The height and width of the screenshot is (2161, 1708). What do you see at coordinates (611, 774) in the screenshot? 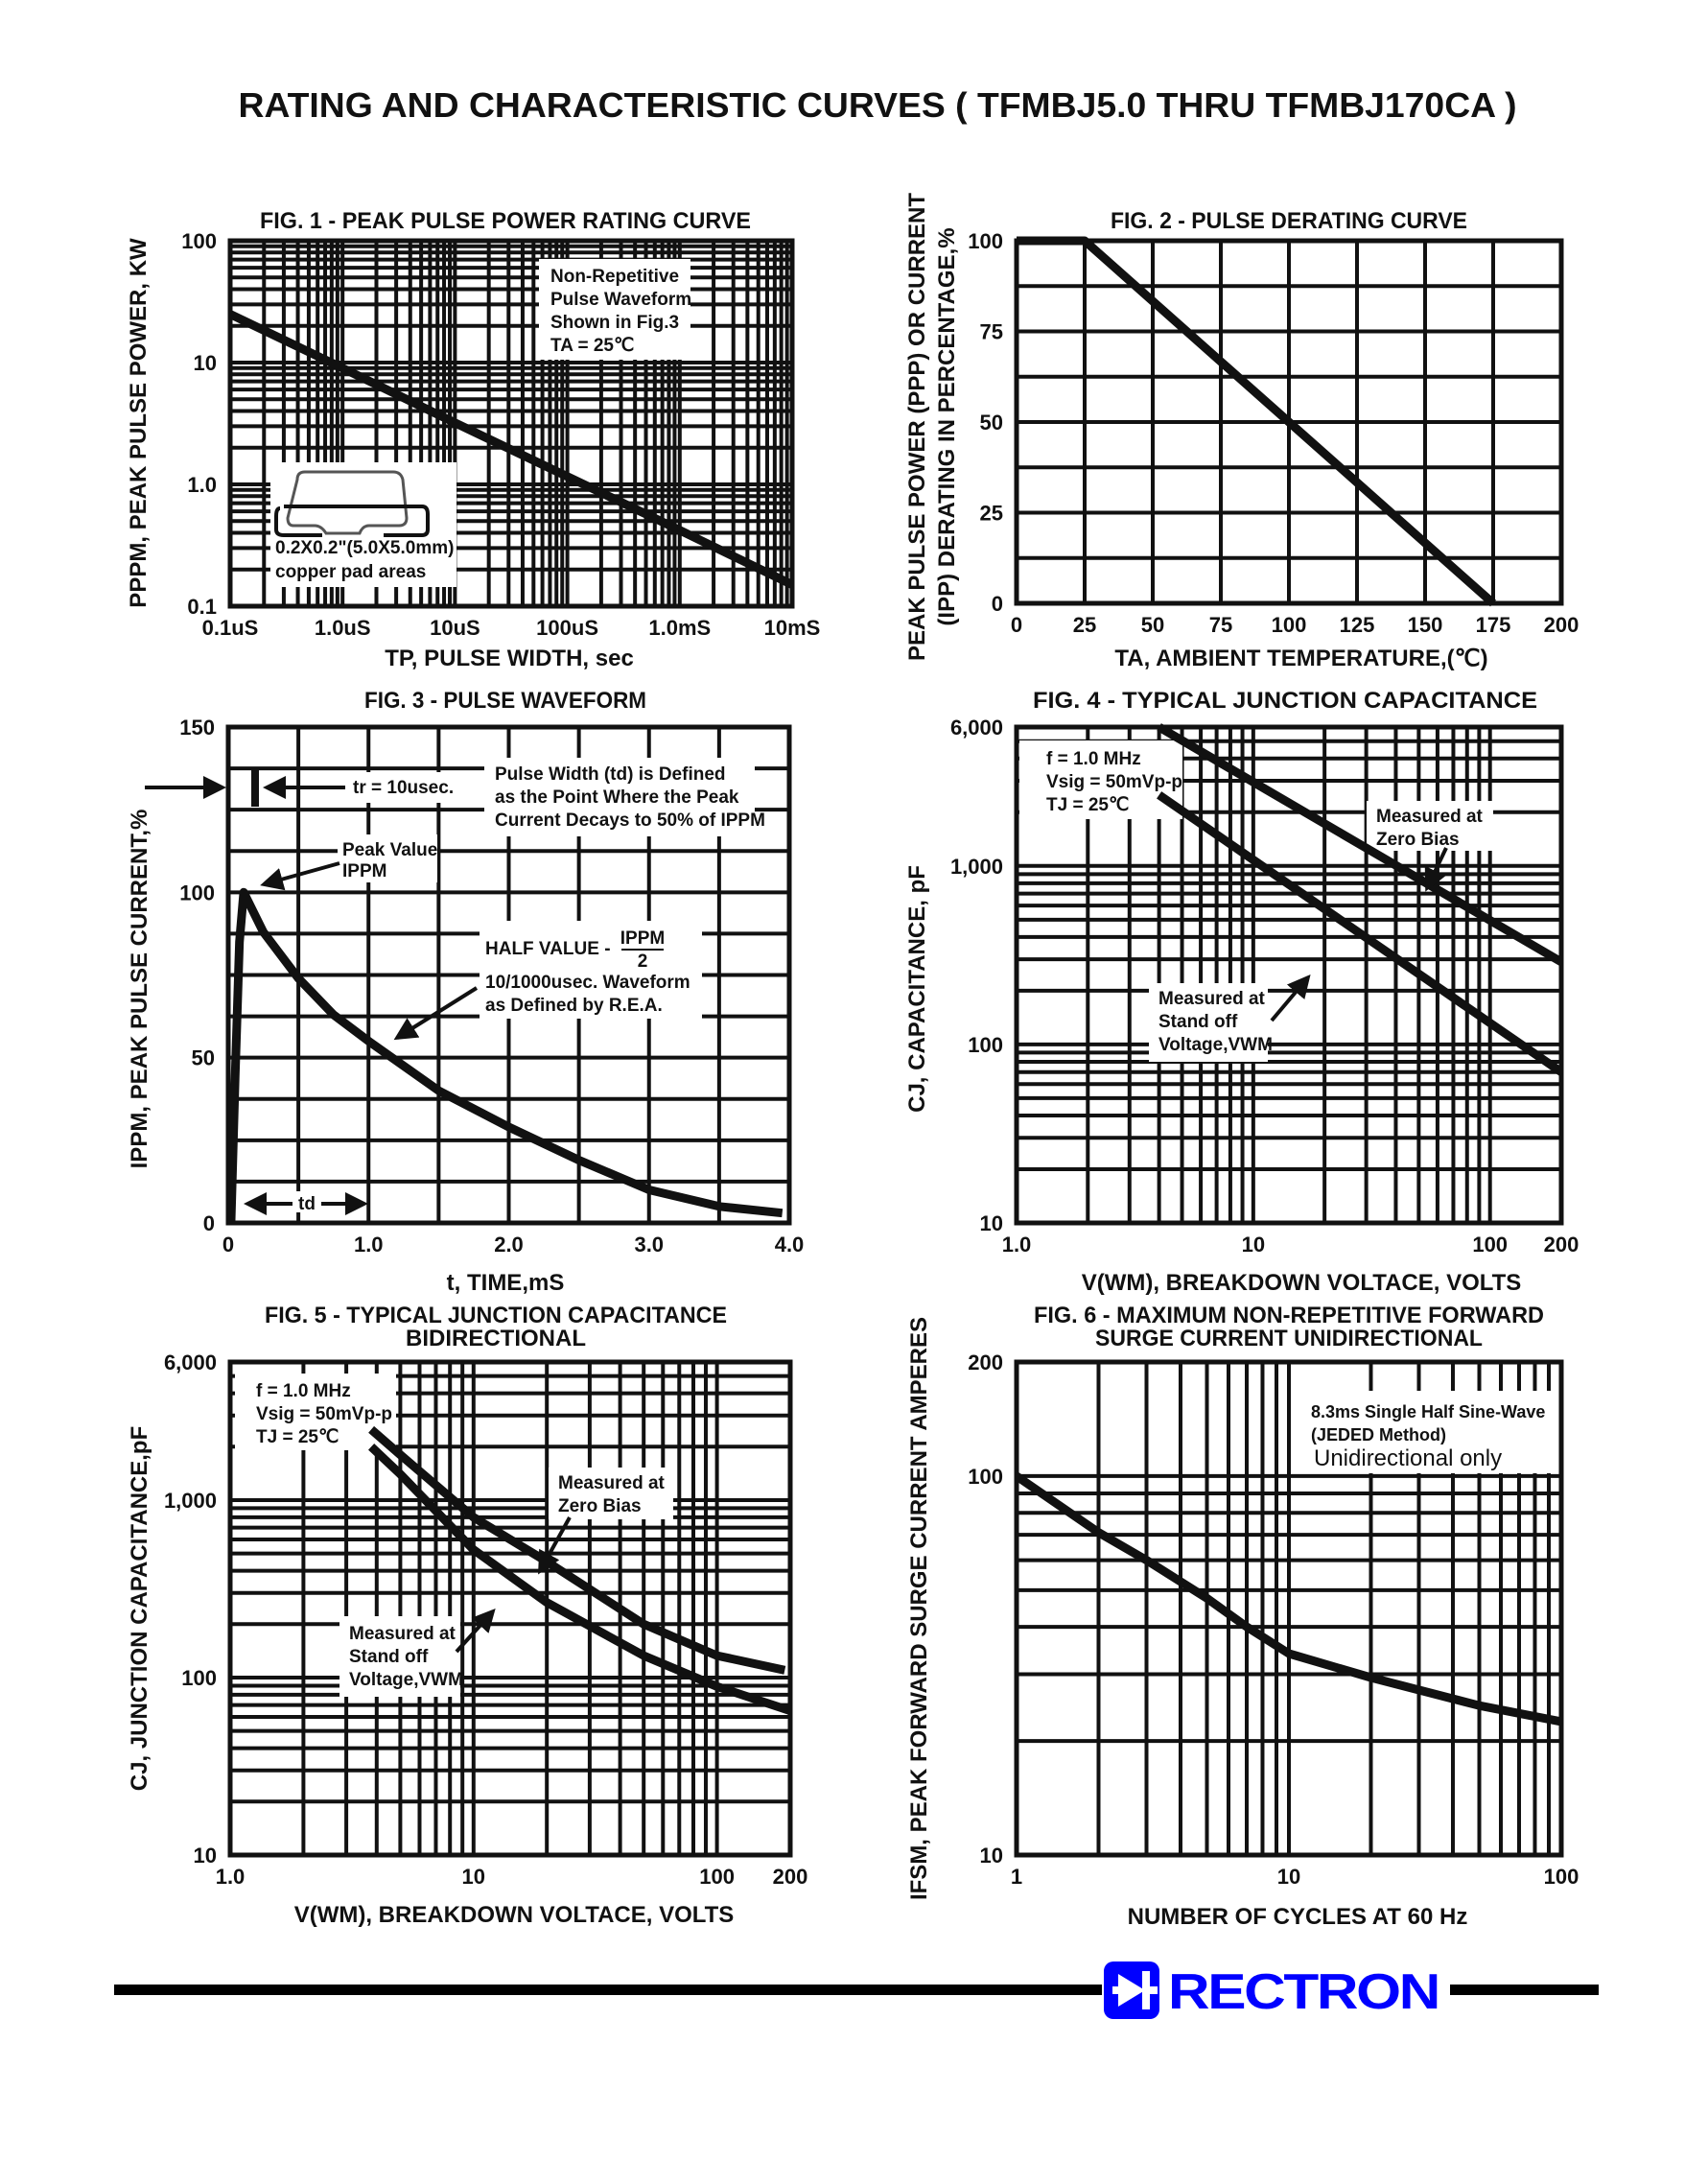
I see `fig3-width-1: Pulse Width (td) is Defined` at bounding box center [611, 774].